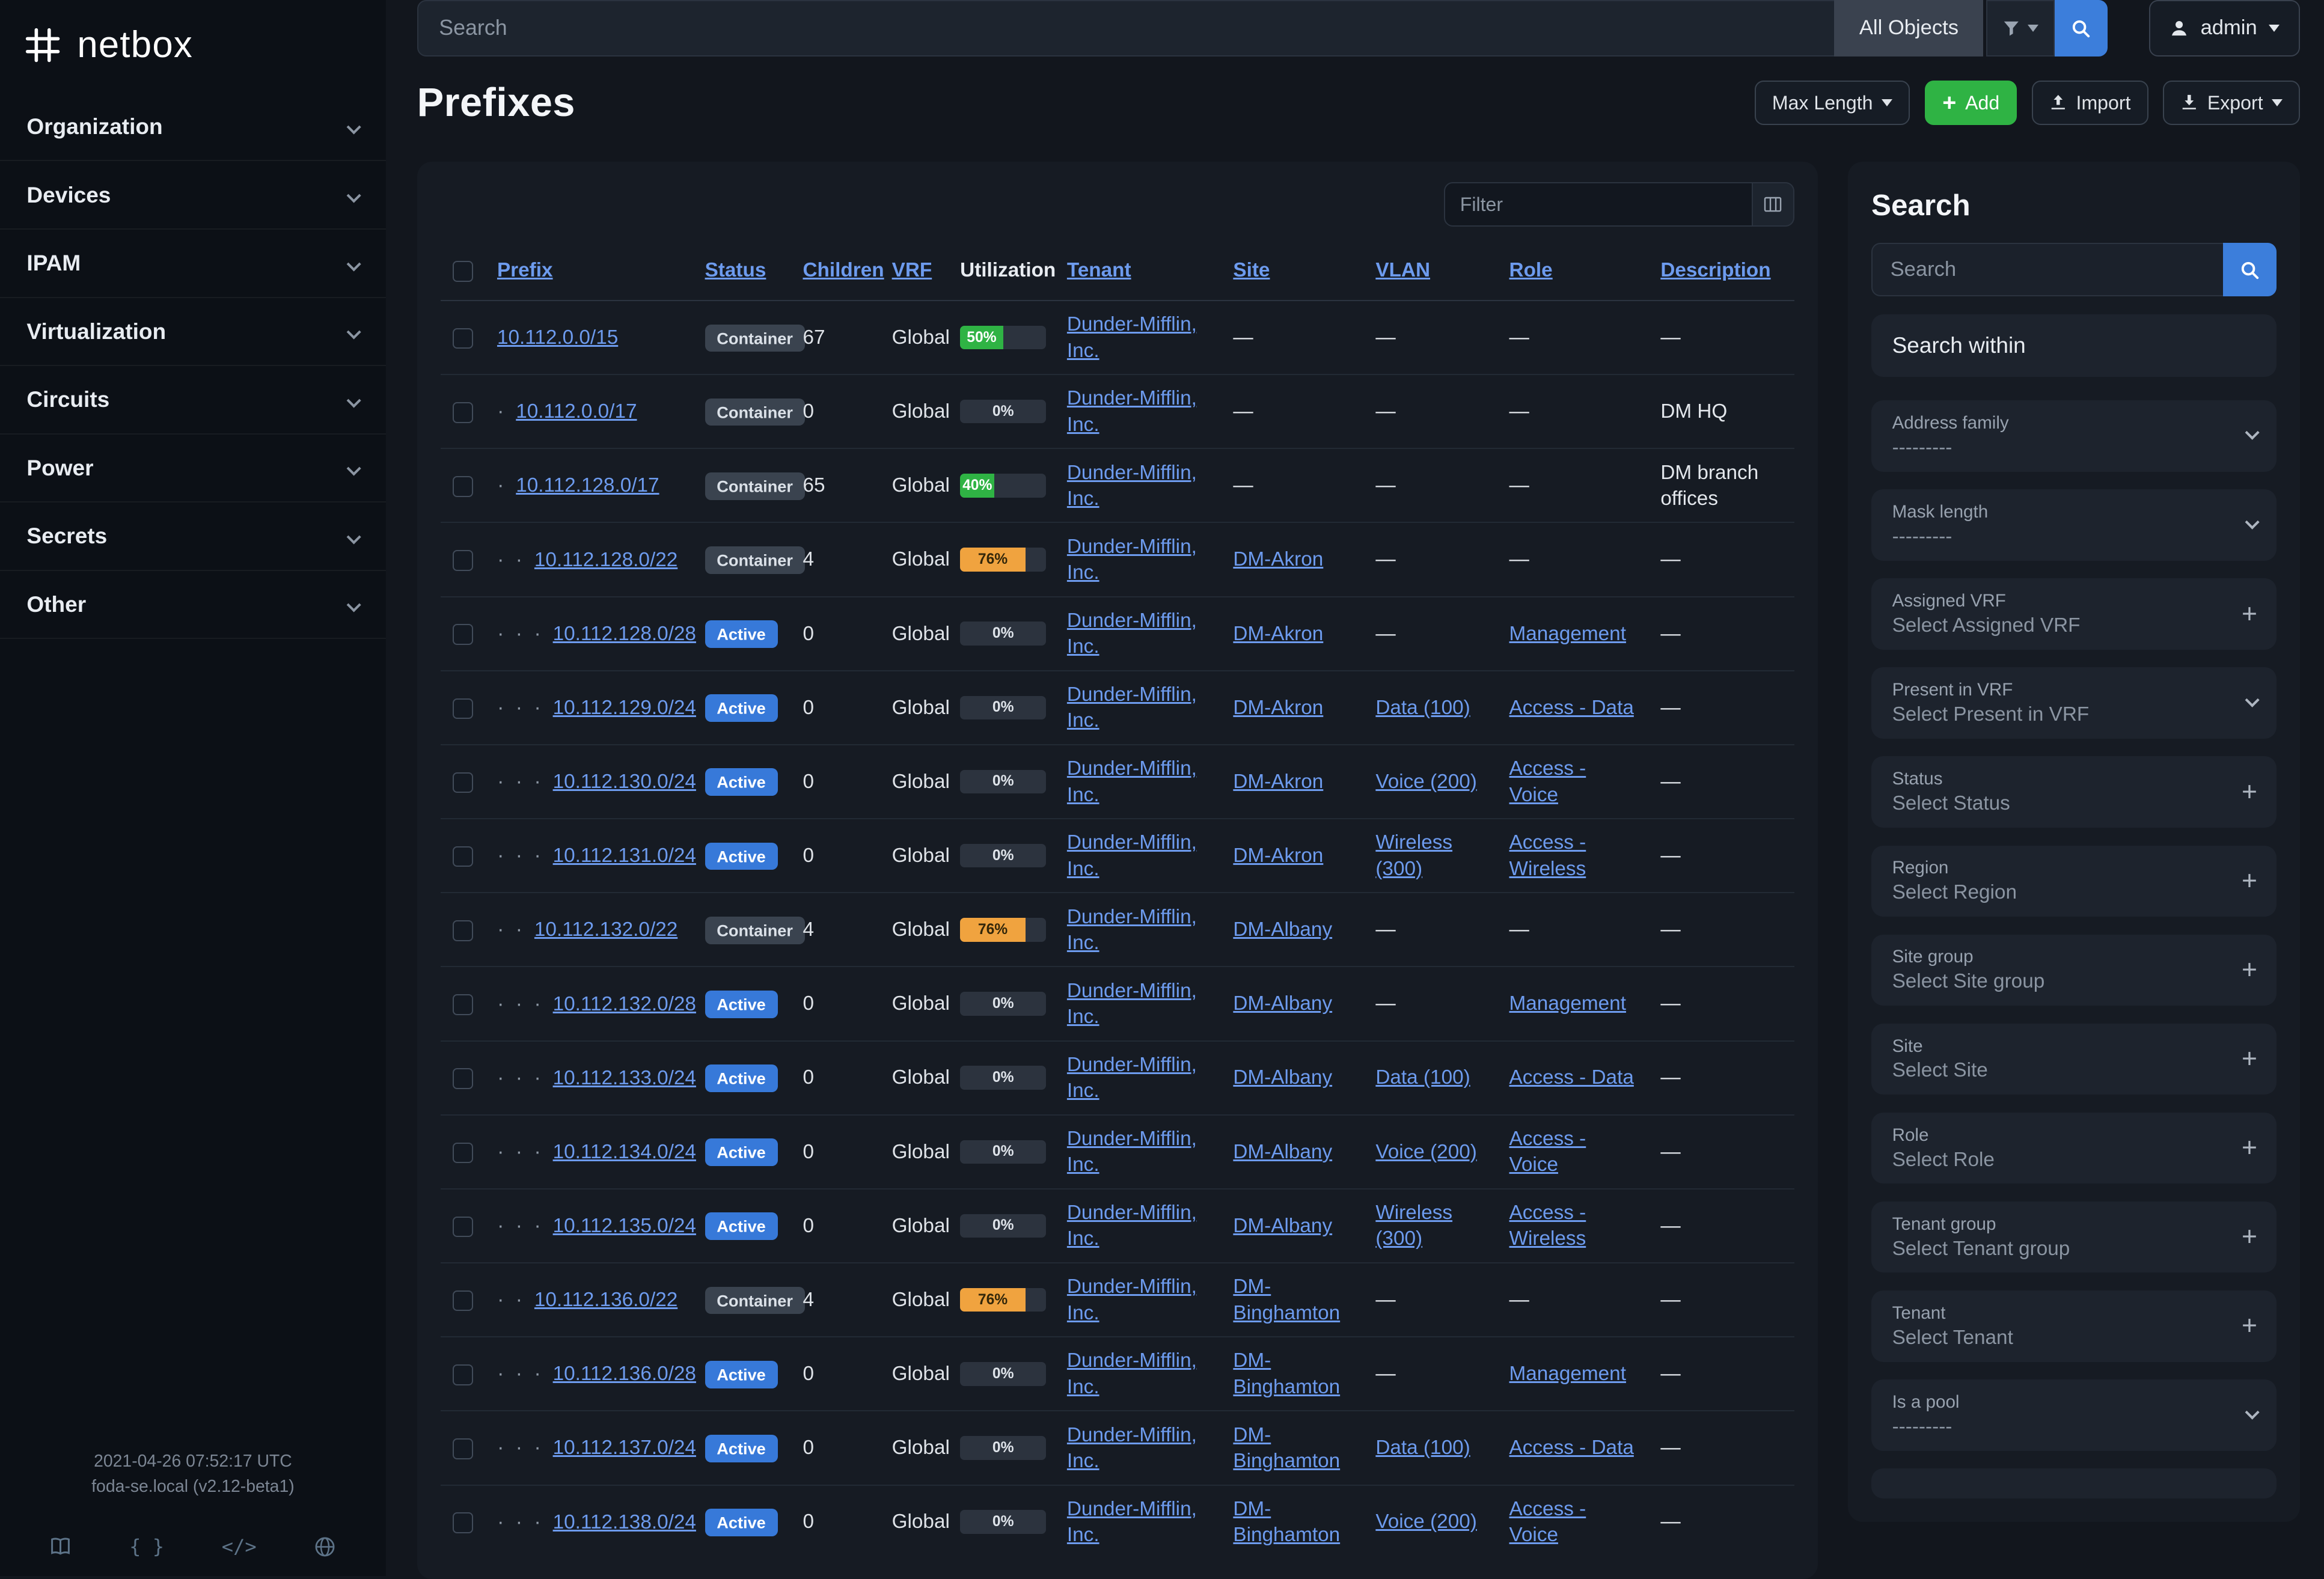 This screenshot has height=1579, width=2324. Describe the element at coordinates (193, 400) in the screenshot. I see `sidebar-item: Circuits` at that location.